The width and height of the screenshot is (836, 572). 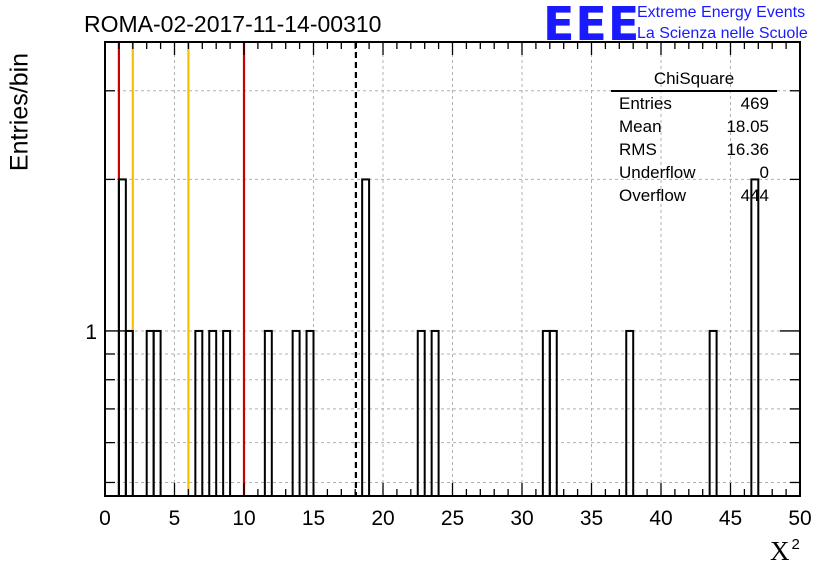 I want to click on stats-label: Mean, so click(x=640, y=126).